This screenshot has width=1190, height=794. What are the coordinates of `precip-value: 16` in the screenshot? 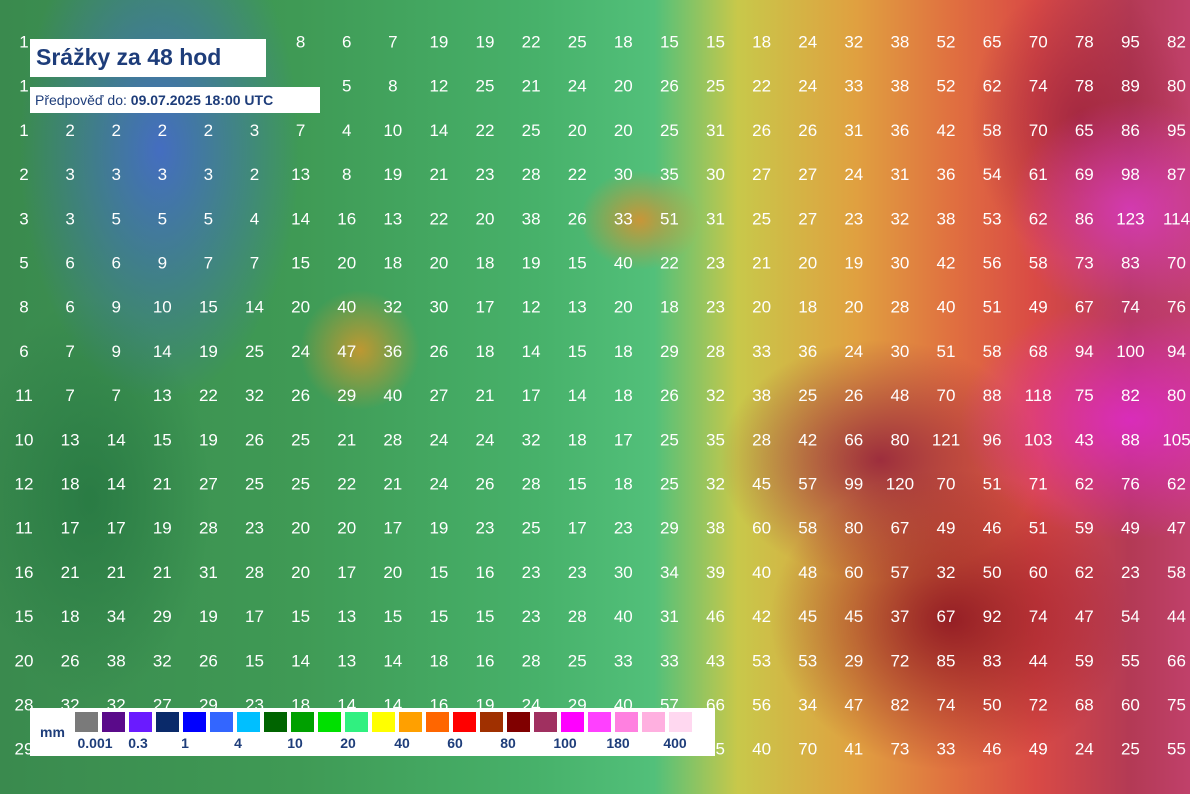 It's located at (346, 218).